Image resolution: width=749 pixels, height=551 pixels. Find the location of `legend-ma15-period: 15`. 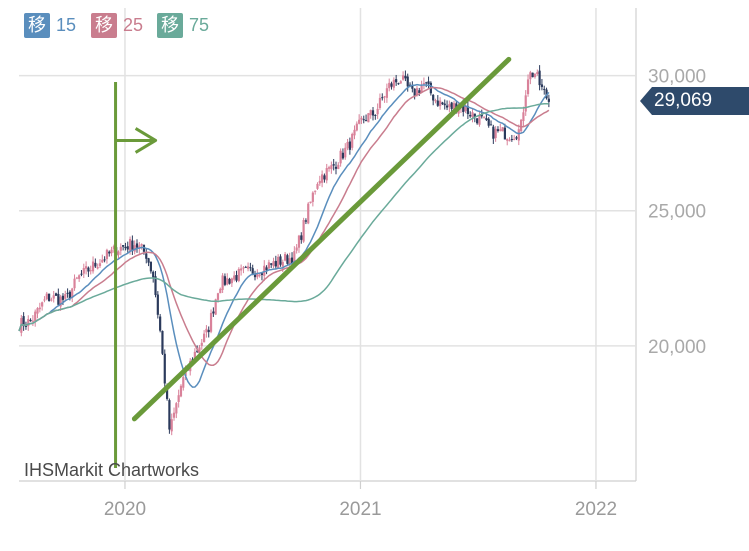

legend-ma15-period: 15 is located at coordinates (66, 25).